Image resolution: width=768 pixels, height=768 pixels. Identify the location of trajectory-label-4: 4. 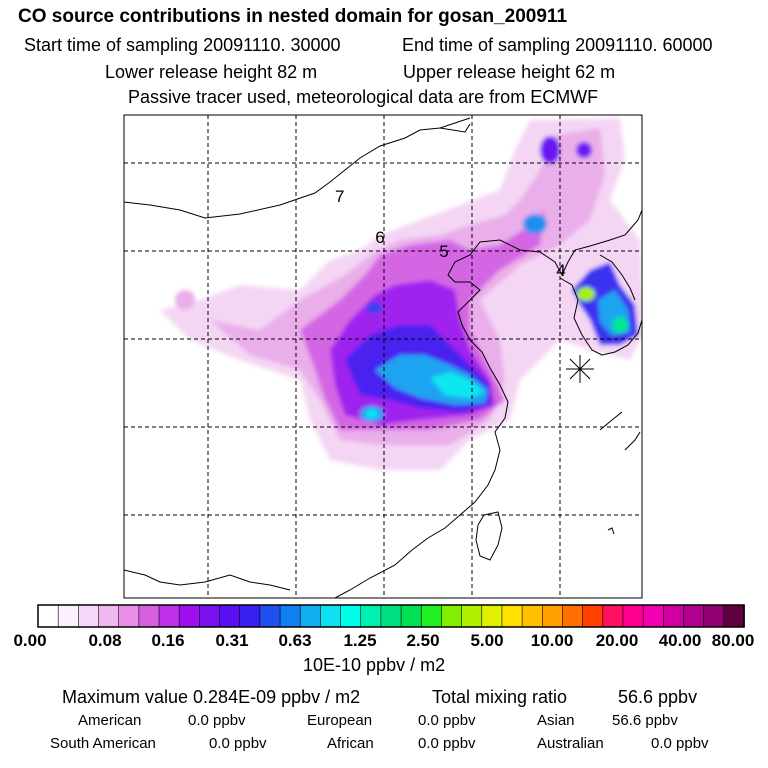
(560, 270).